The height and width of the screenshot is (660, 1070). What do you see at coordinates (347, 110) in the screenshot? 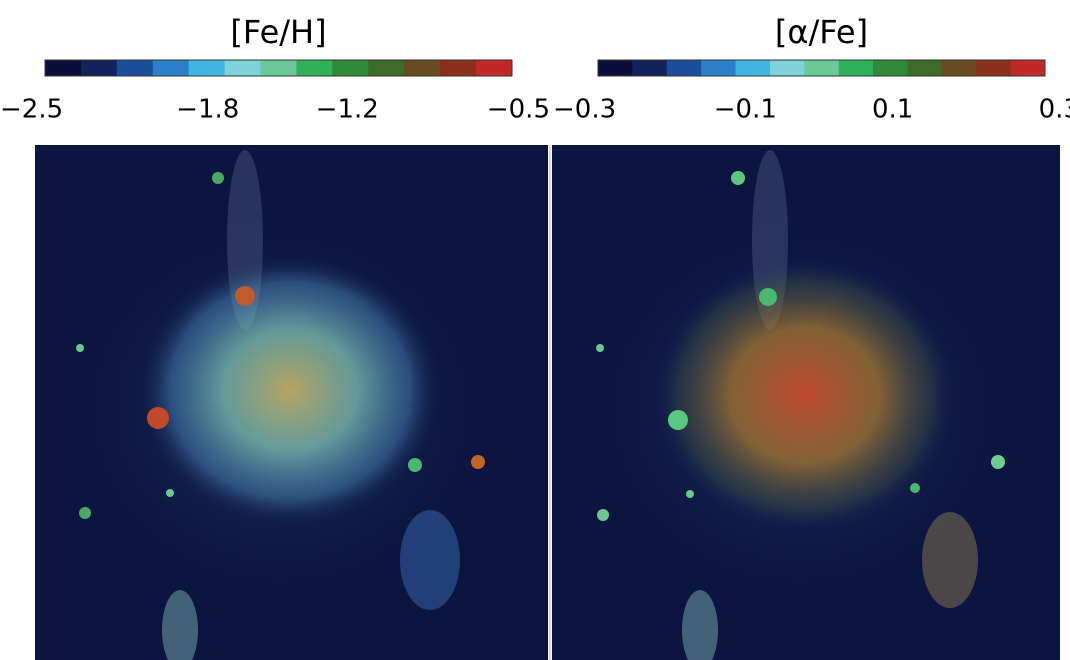
I see `colorbar-tick-label: −1.2` at bounding box center [347, 110].